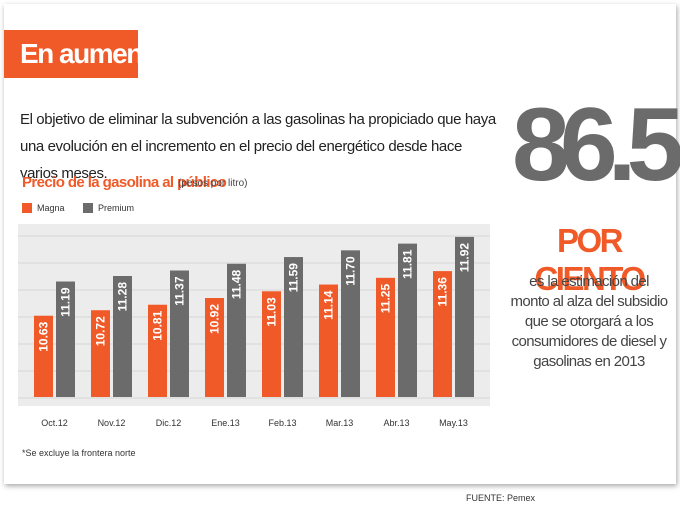 The width and height of the screenshot is (680, 510). I want to click on chart-units-note: (pesos por litro), so click(213, 183).